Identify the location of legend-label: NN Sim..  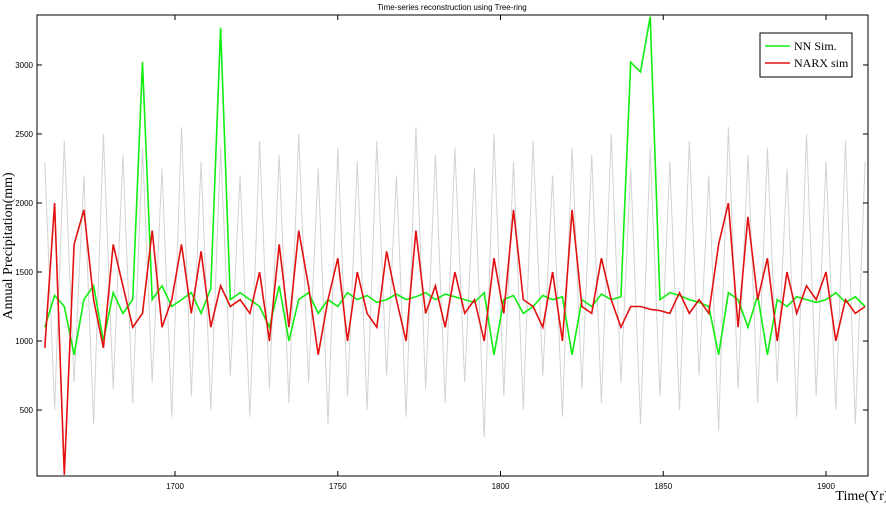
(815, 46).